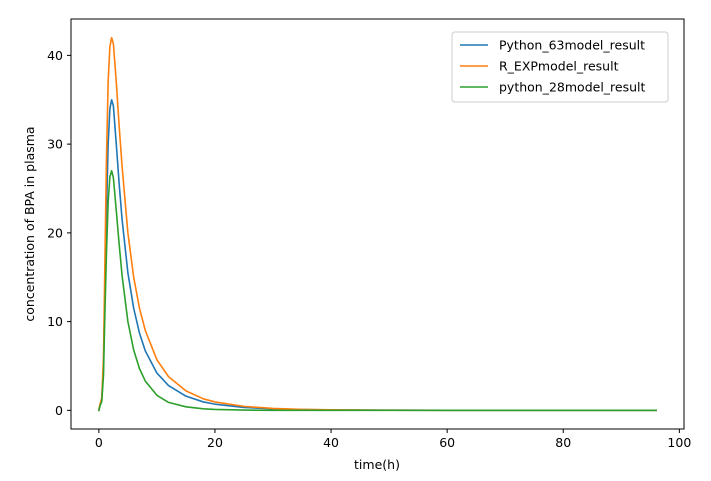 The height and width of the screenshot is (481, 711). What do you see at coordinates (99, 442) in the screenshot?
I see `x-tick-label-0: 0` at bounding box center [99, 442].